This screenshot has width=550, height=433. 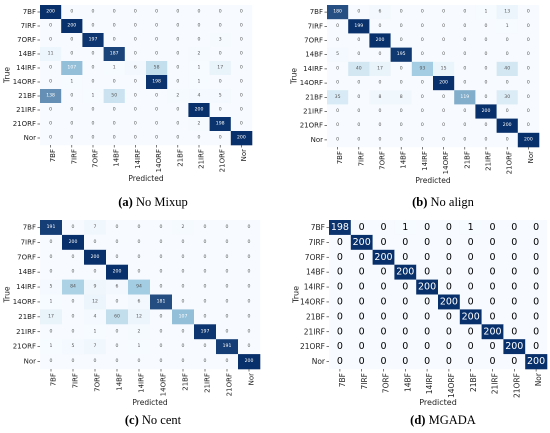 What do you see at coordinates (338, 97) in the screenshot?
I see `cell-value: 35` at bounding box center [338, 97].